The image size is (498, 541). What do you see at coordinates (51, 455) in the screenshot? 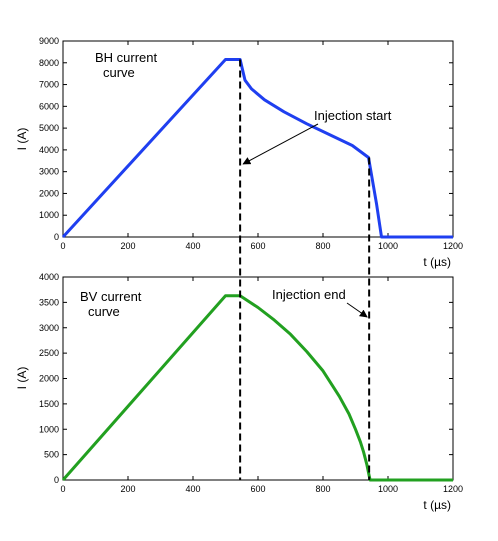
I see `y-tick-label: 500` at bounding box center [51, 455].